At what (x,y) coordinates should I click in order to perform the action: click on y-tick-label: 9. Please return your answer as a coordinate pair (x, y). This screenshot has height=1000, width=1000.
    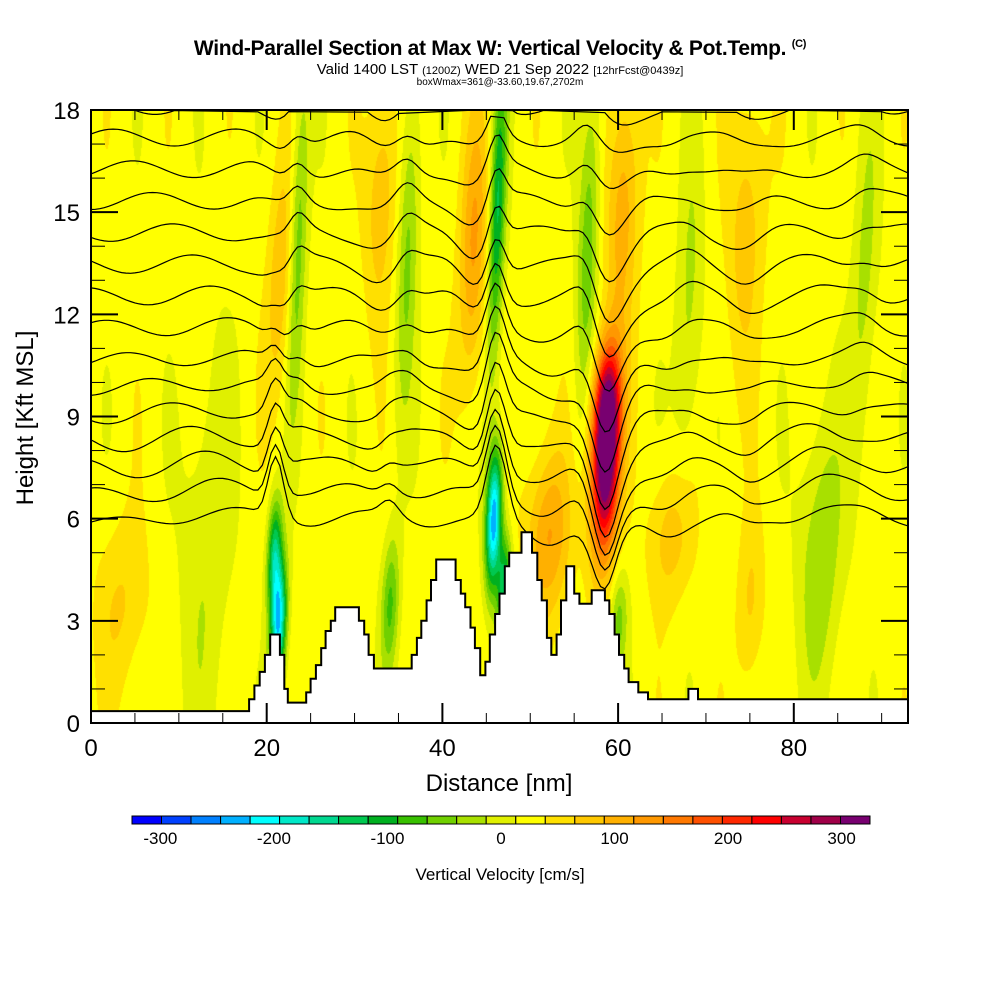
    Looking at the image, I should click on (73, 418).